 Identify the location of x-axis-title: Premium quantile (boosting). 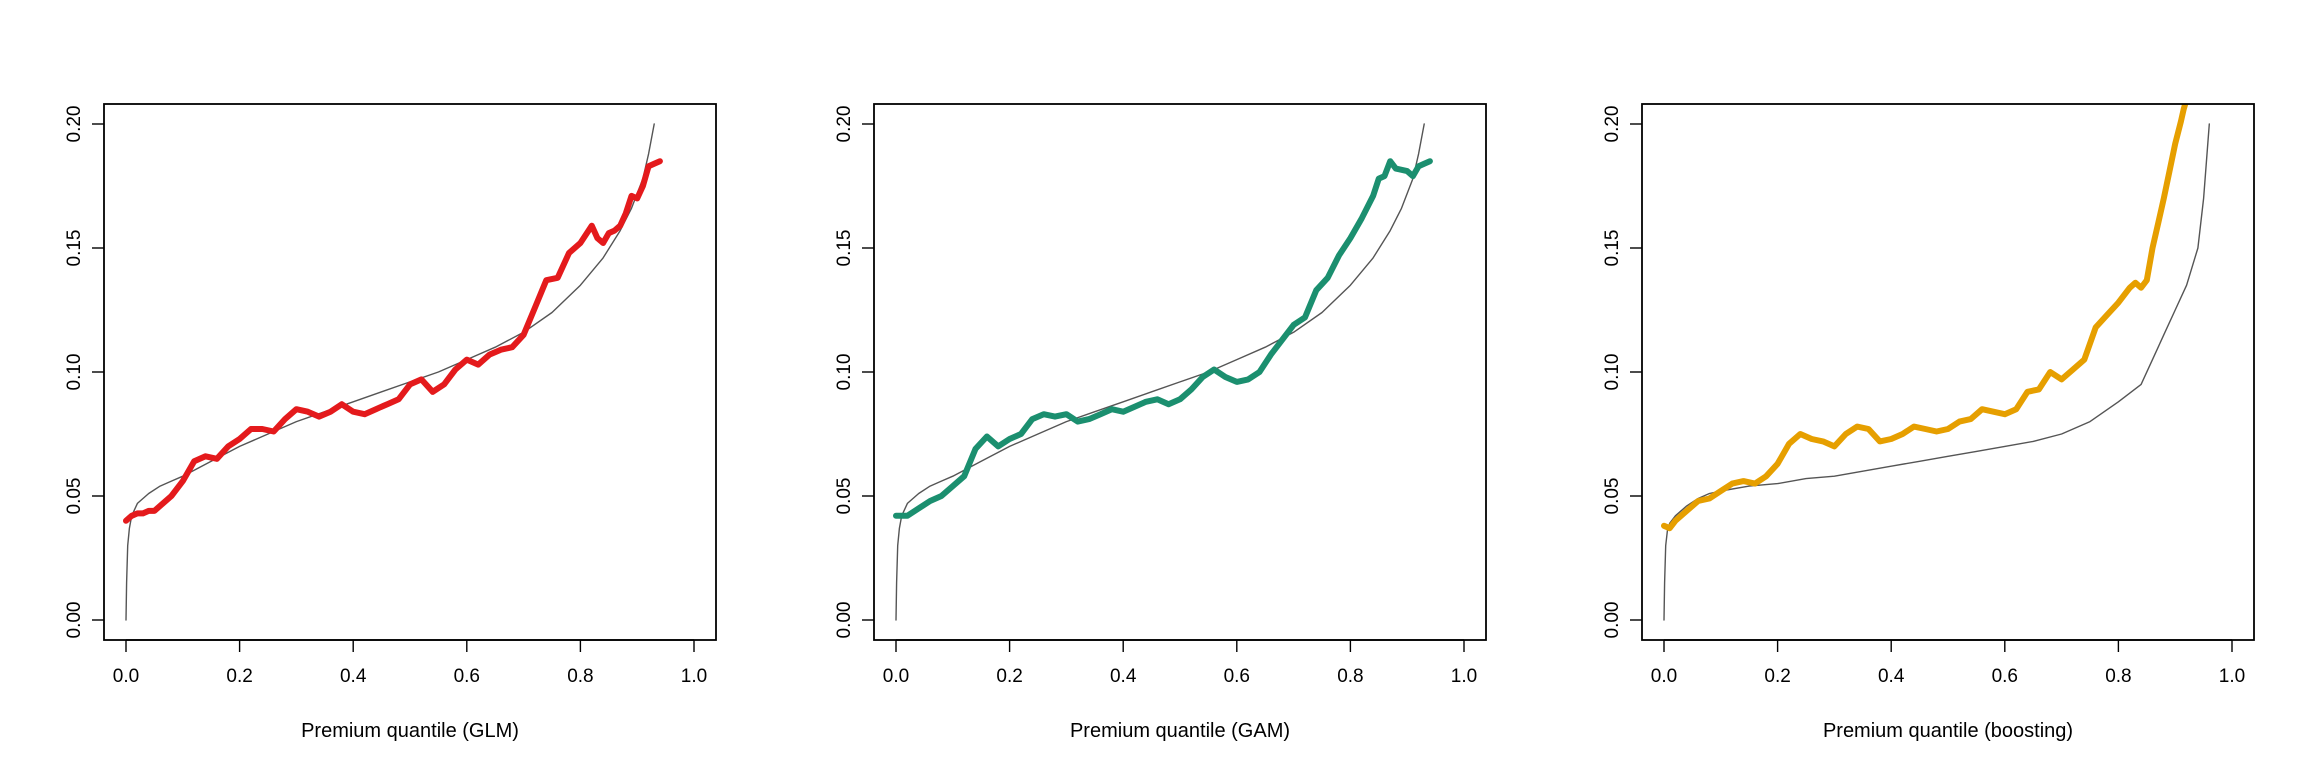
(1948, 731).